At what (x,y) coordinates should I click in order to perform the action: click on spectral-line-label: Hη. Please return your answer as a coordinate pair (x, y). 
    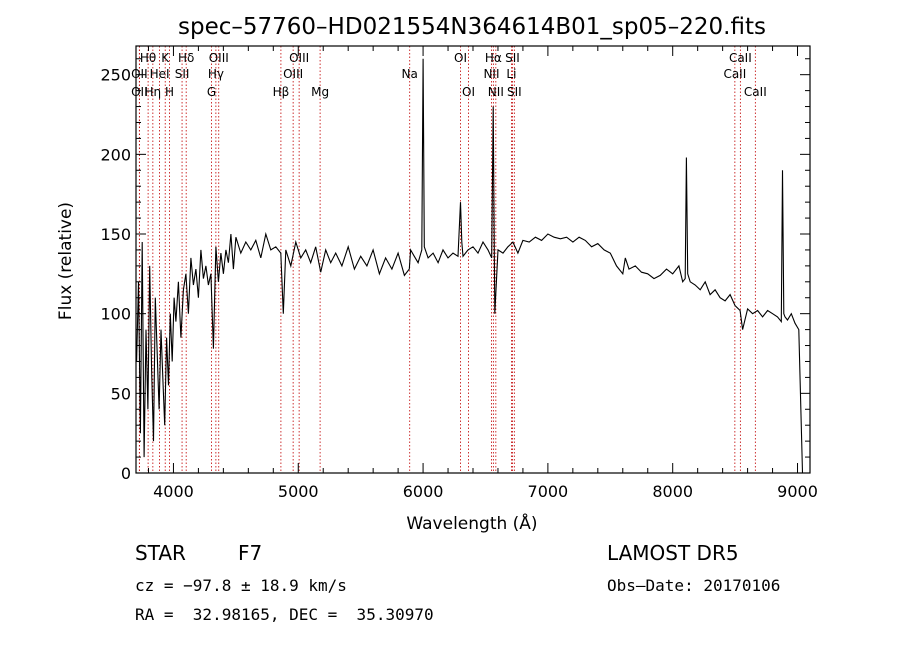
    Looking at the image, I should click on (153, 92).